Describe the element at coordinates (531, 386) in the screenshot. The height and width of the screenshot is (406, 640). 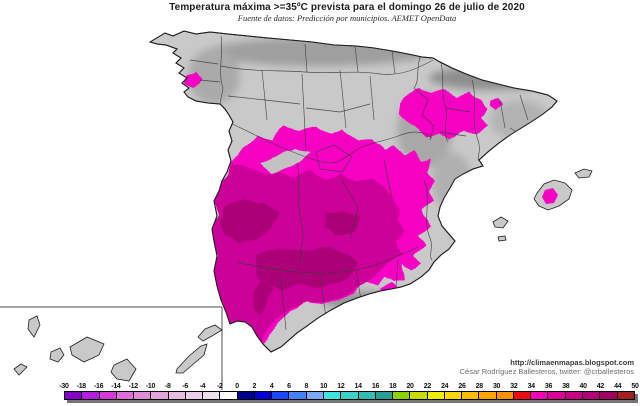
I see `colorbar-tick-label: 34` at that location.